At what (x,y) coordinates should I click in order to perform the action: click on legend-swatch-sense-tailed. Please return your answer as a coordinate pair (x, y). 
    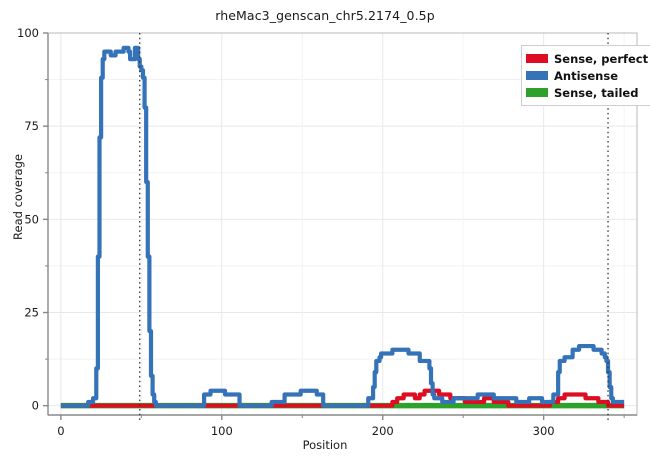
    Looking at the image, I should click on (537, 92).